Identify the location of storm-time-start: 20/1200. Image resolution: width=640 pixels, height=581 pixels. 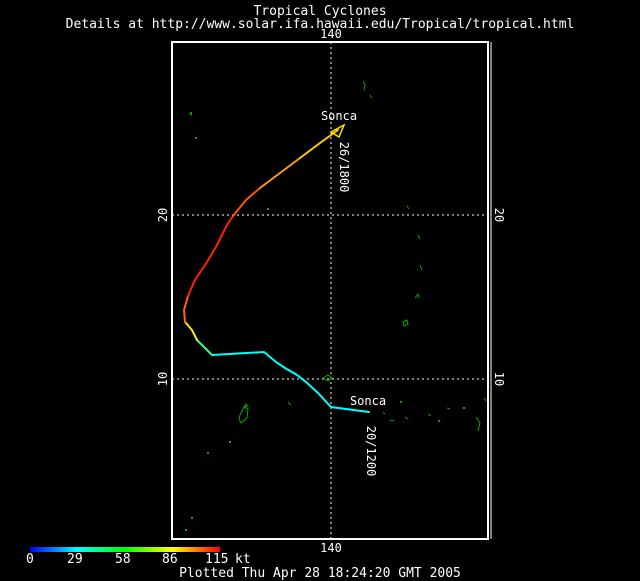
(371, 451).